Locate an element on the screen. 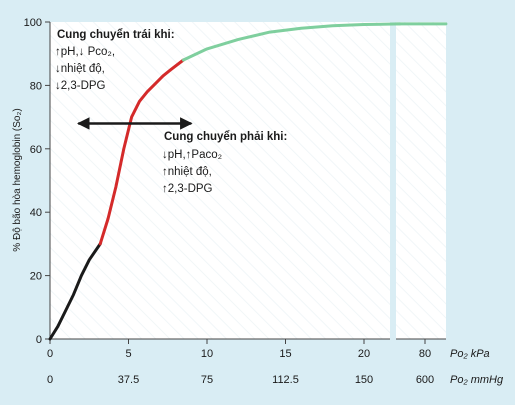 The image size is (515, 405). left-shift-line-1: ↑pH,↓ Pco₂, is located at coordinates (85, 52).